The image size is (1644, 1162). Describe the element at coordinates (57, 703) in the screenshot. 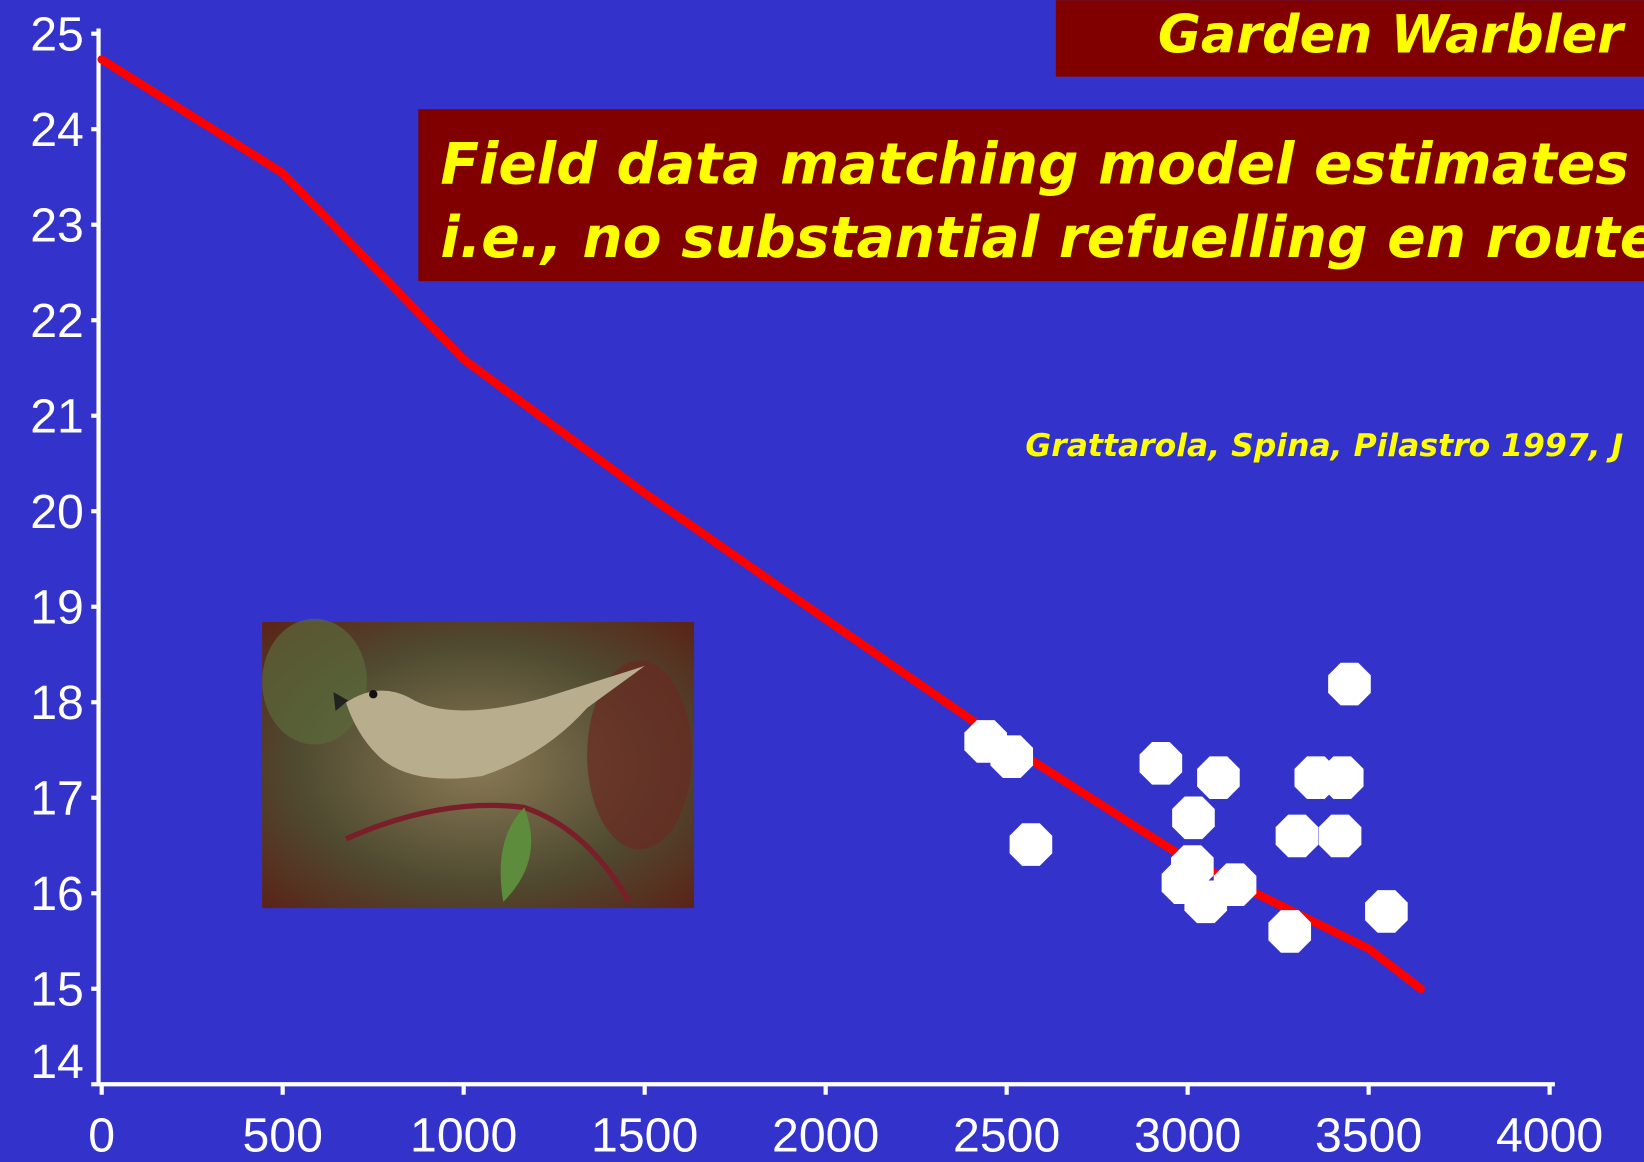

I see `y-tick-label: 18` at that location.